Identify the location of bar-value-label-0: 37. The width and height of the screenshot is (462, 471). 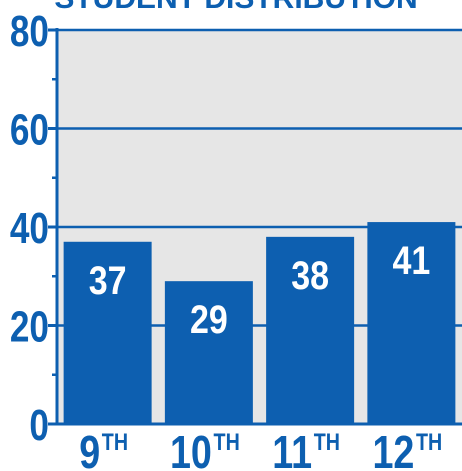
(108, 279).